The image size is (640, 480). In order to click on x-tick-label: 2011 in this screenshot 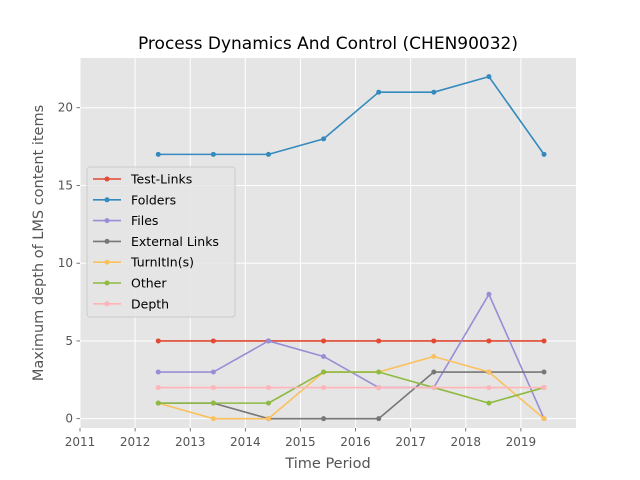, I will do `click(80, 442)`.